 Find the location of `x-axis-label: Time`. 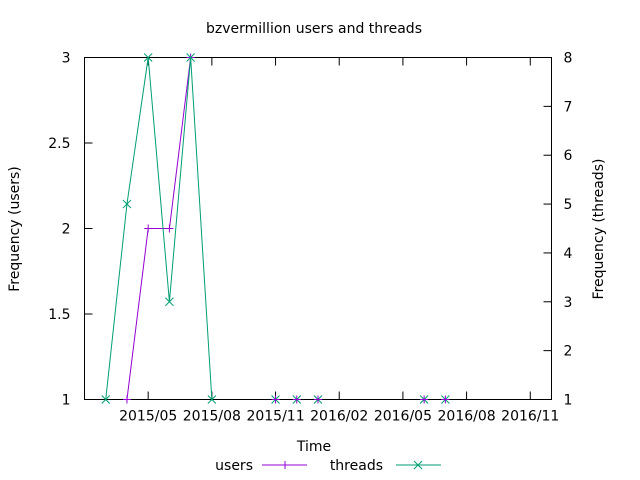

x-axis-label: Time is located at coordinates (313, 447).